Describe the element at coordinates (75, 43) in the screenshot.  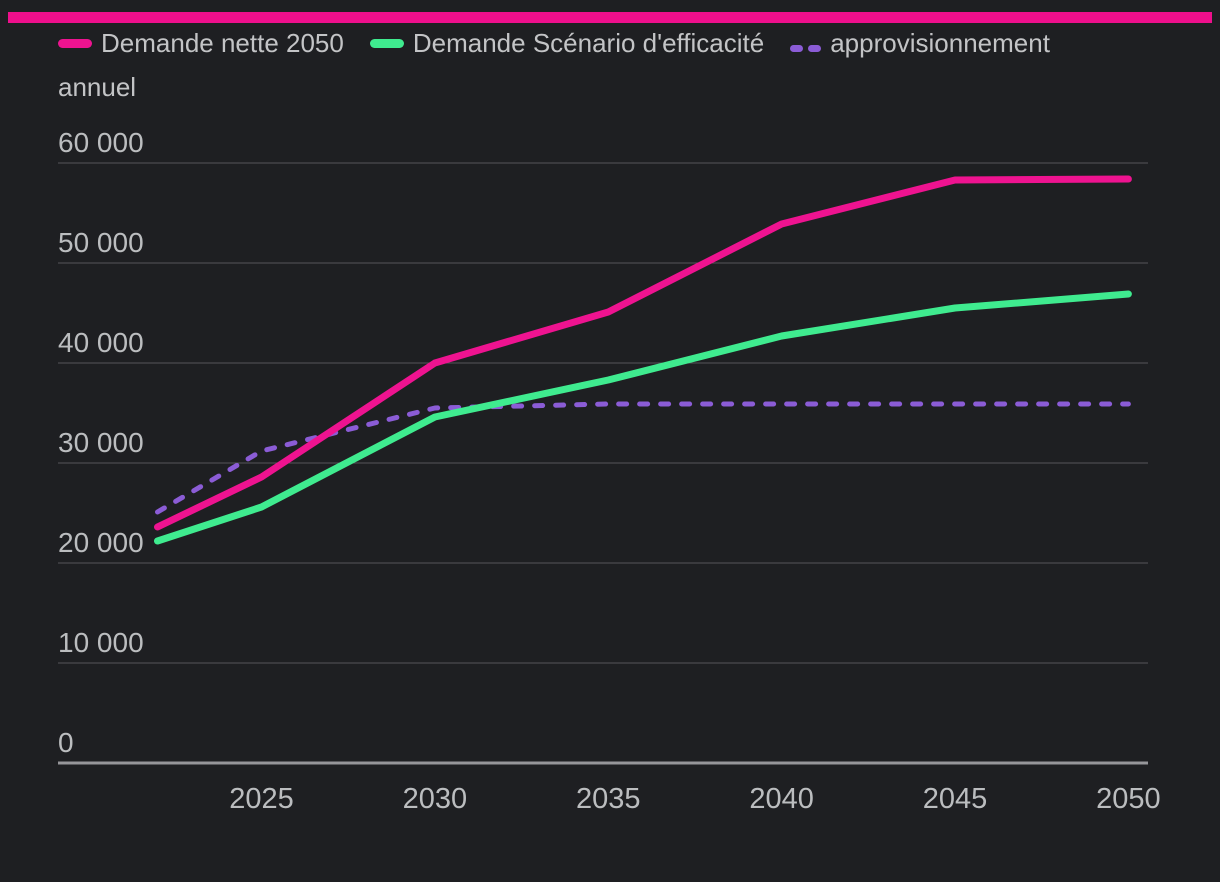
I see `legend-swatch-pink-line-icon` at that location.